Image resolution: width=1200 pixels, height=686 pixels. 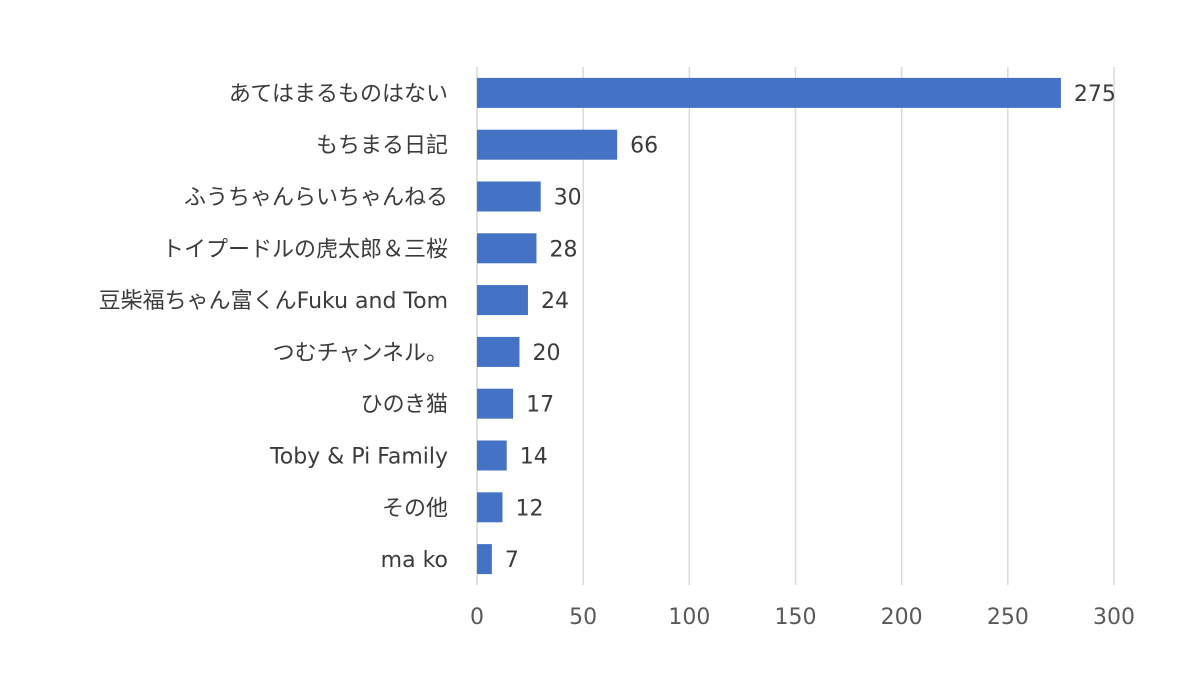 I want to click on x-tick-label: 250, so click(x=1008, y=617).